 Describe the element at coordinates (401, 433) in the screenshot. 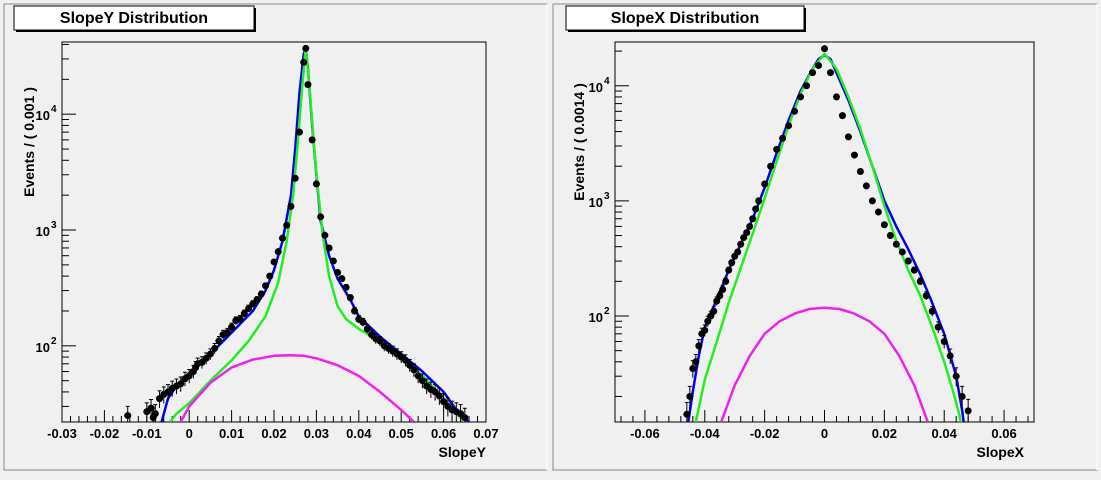

I see `x-tick-label: 0.05` at that location.